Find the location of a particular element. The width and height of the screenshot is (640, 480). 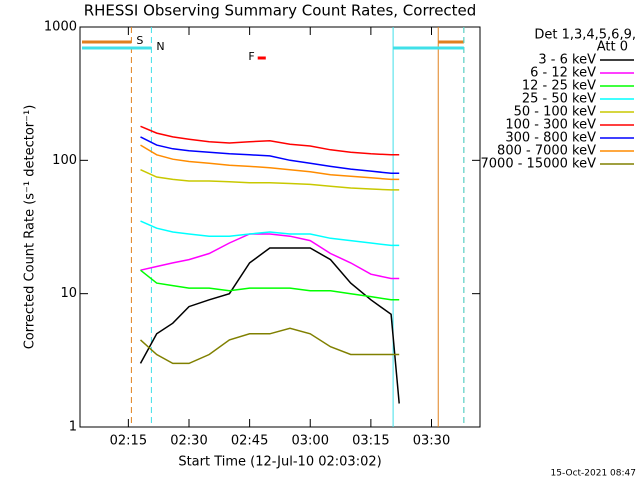

event-label: N is located at coordinates (160, 46).